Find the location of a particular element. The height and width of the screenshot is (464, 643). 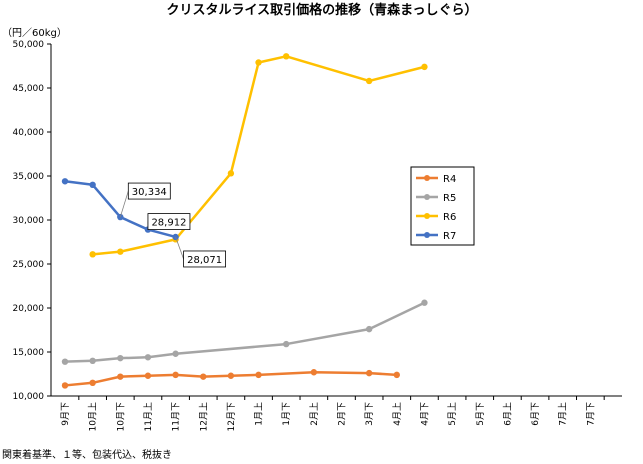

annotations: 30,334 28,912 28,071 is located at coordinates (173, 225).